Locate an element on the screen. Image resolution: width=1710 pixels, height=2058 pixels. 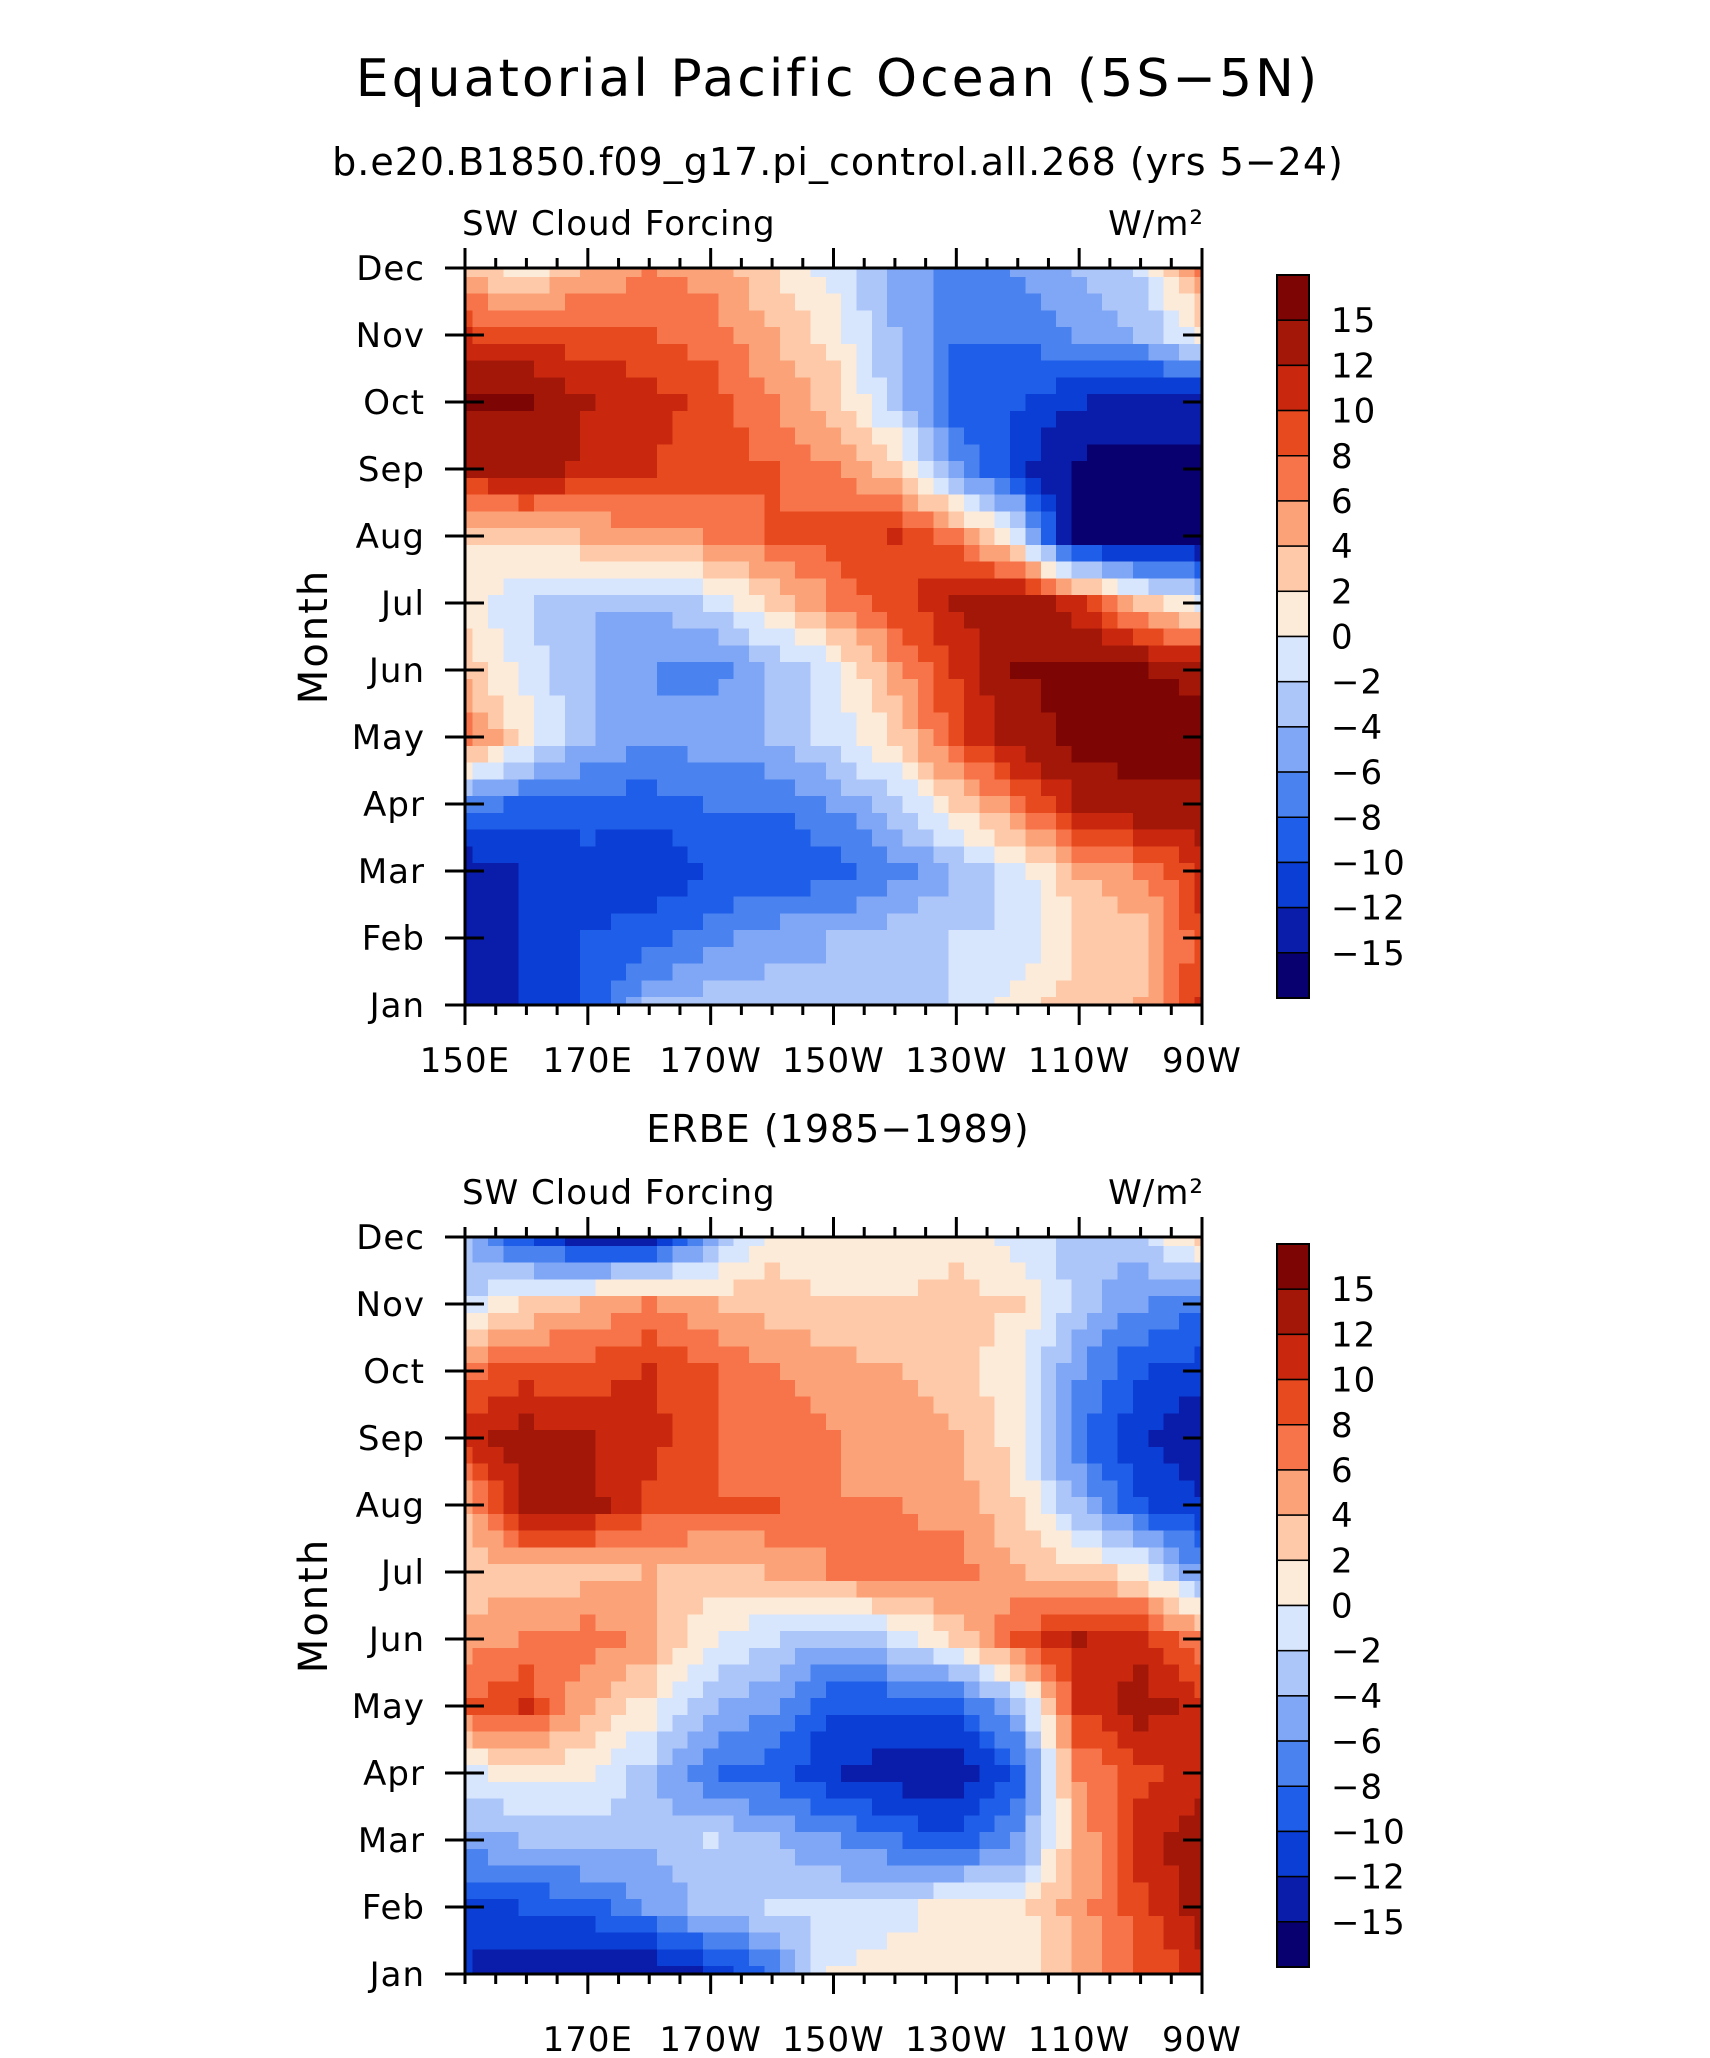
x-tick-label: 90W is located at coordinates (1202, 2039).